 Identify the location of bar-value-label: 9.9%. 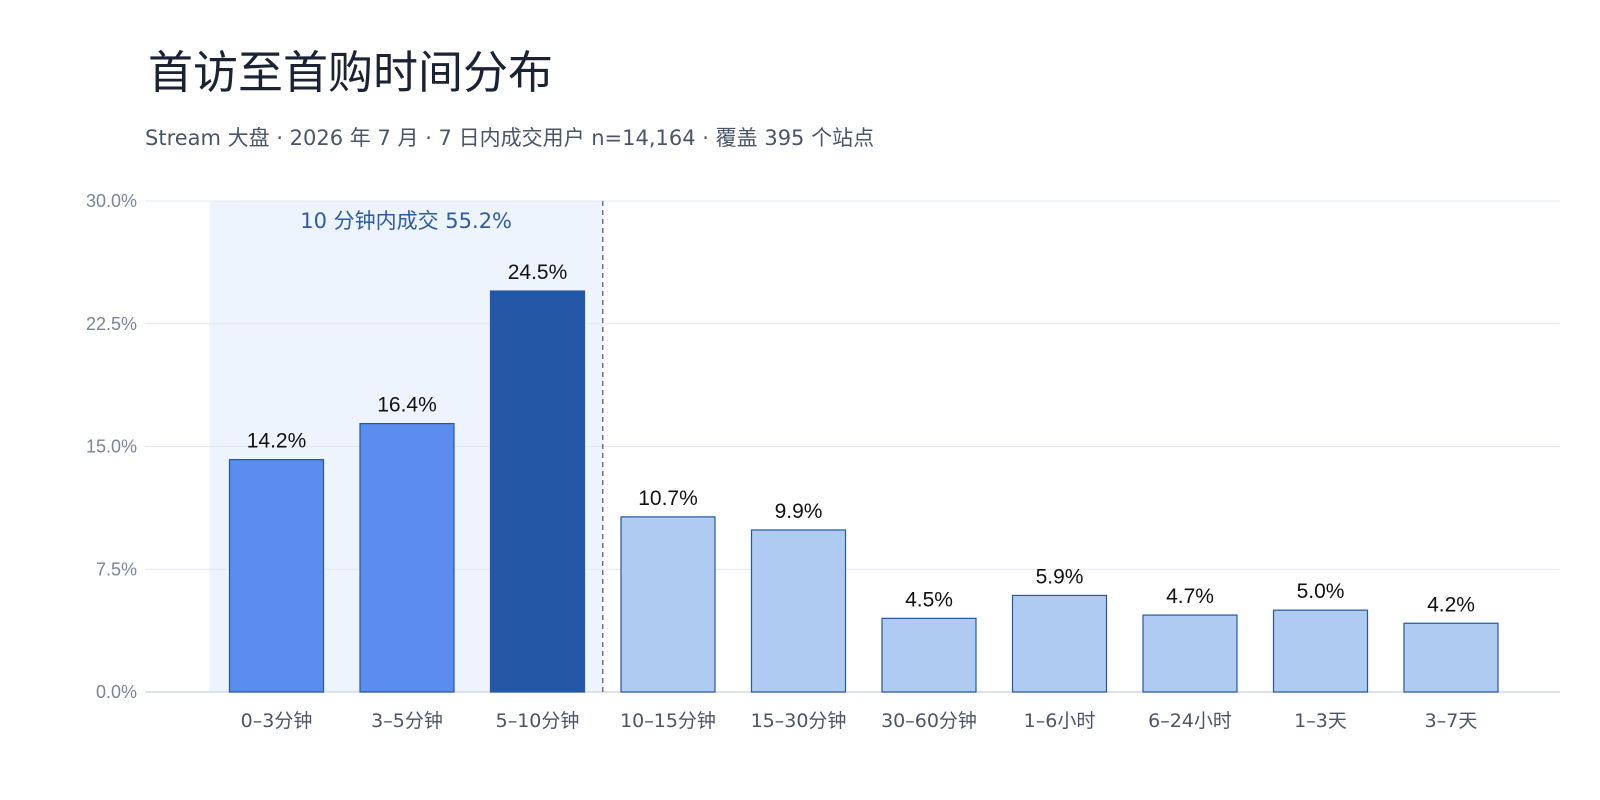
(799, 511).